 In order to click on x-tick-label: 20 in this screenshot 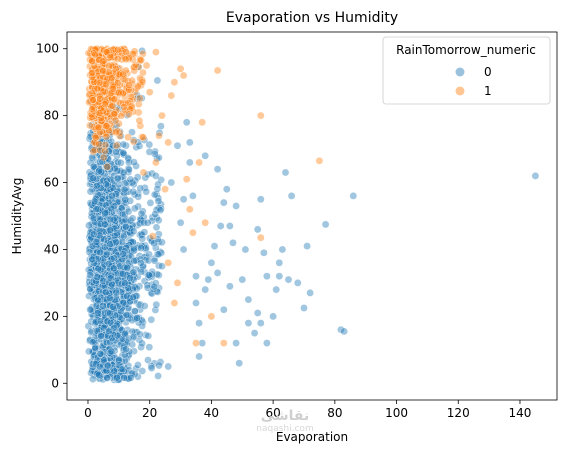, I will do `click(149, 413)`.